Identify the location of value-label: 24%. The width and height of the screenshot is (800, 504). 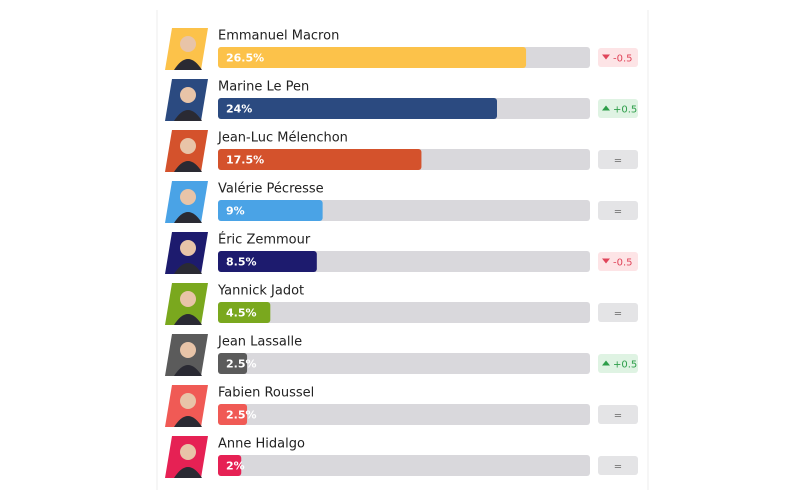
(239, 109).